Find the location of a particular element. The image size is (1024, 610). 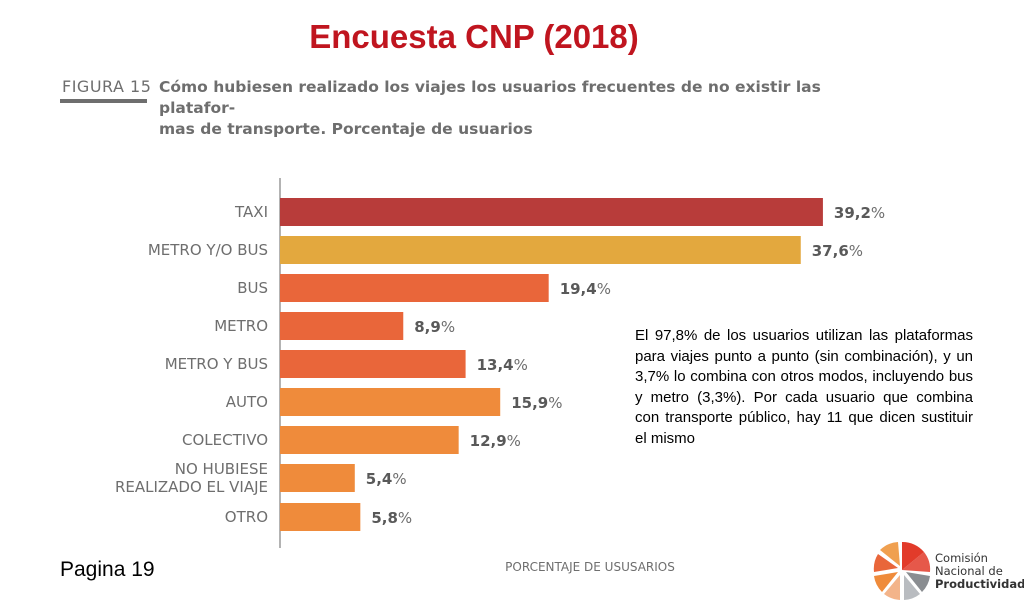

category-label: TAXI is located at coordinates (251, 212).